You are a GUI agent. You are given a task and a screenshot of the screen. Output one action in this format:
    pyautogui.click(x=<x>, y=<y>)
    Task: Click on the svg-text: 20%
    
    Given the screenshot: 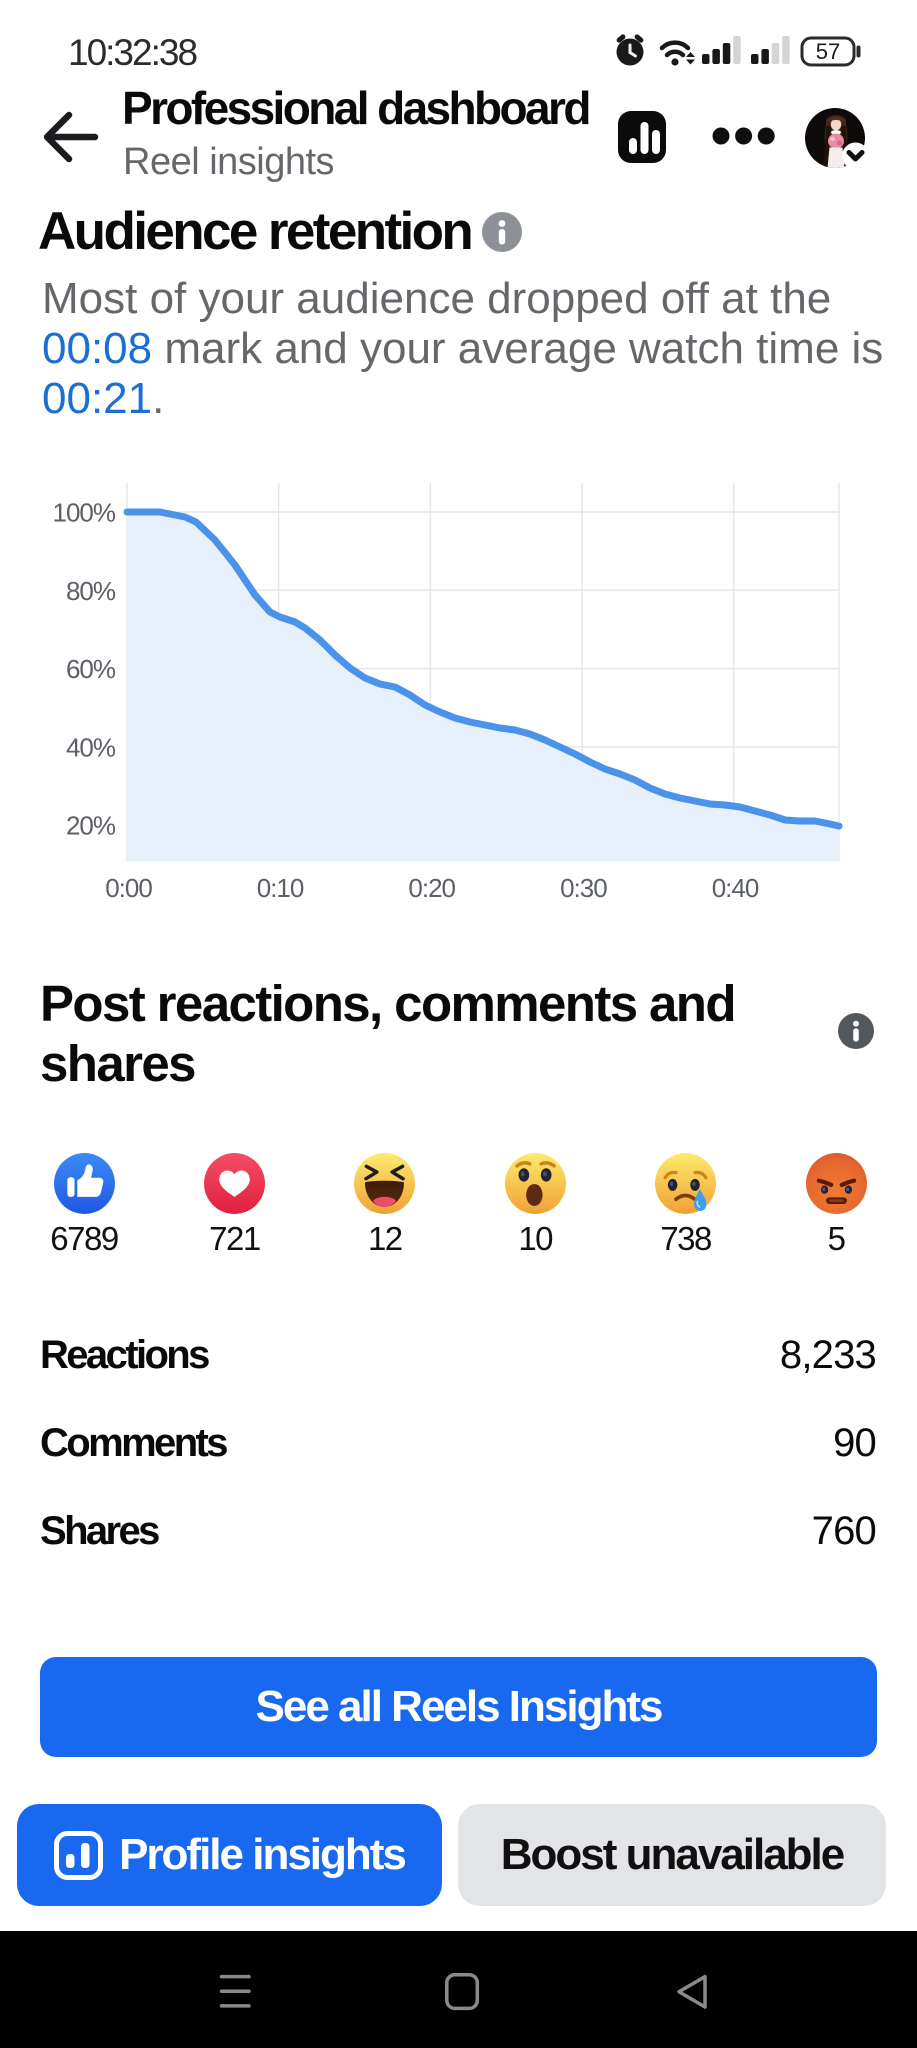 What is the action you would take?
    pyautogui.click(x=91, y=826)
    